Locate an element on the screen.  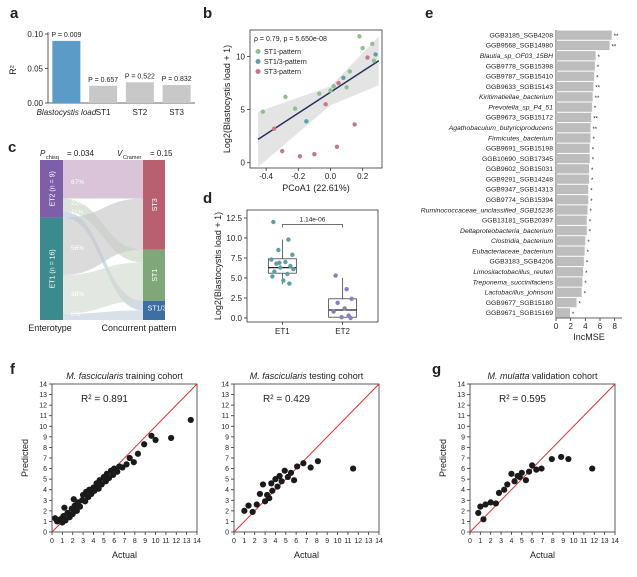
flow-percent-label: 38% is located at coordinates (77, 294).